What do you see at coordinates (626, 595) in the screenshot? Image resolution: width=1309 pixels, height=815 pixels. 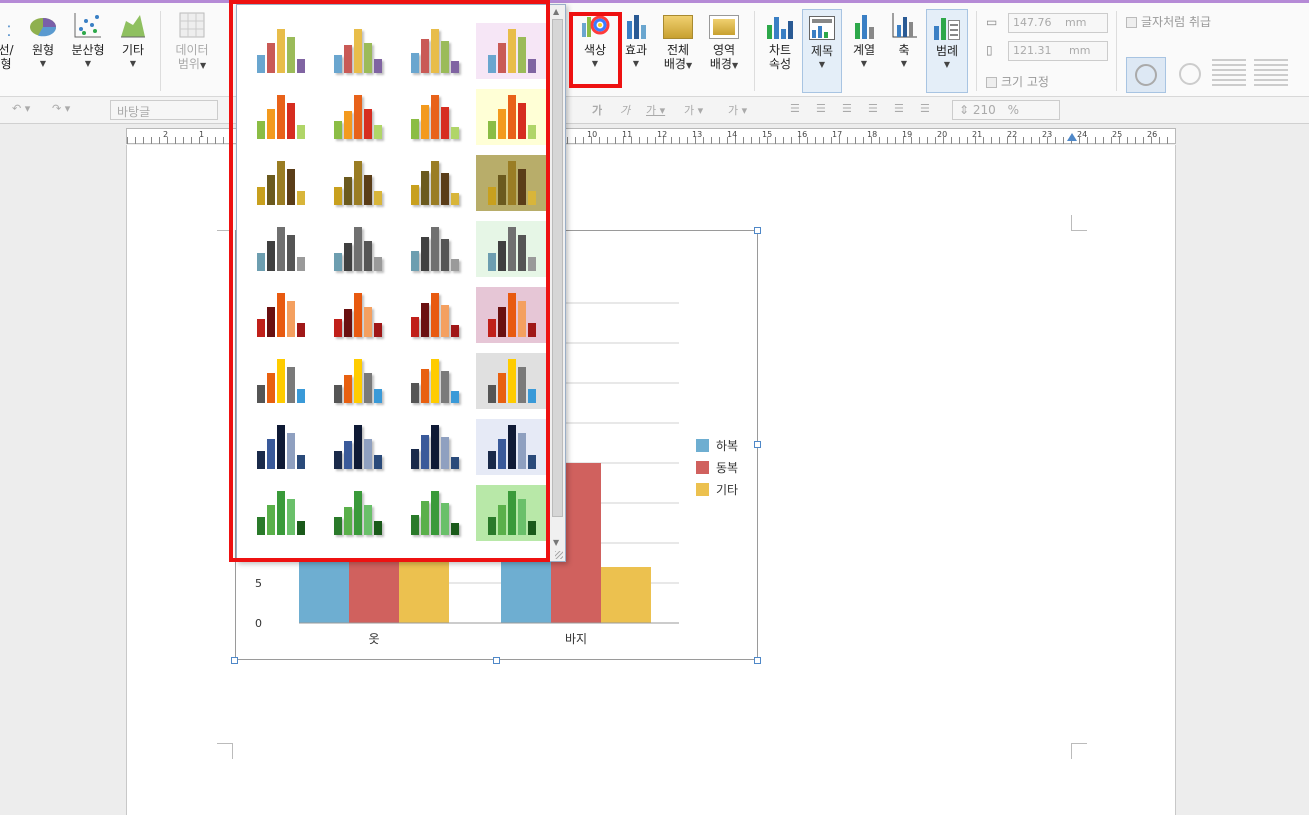 I see `bar-기타` at bounding box center [626, 595].